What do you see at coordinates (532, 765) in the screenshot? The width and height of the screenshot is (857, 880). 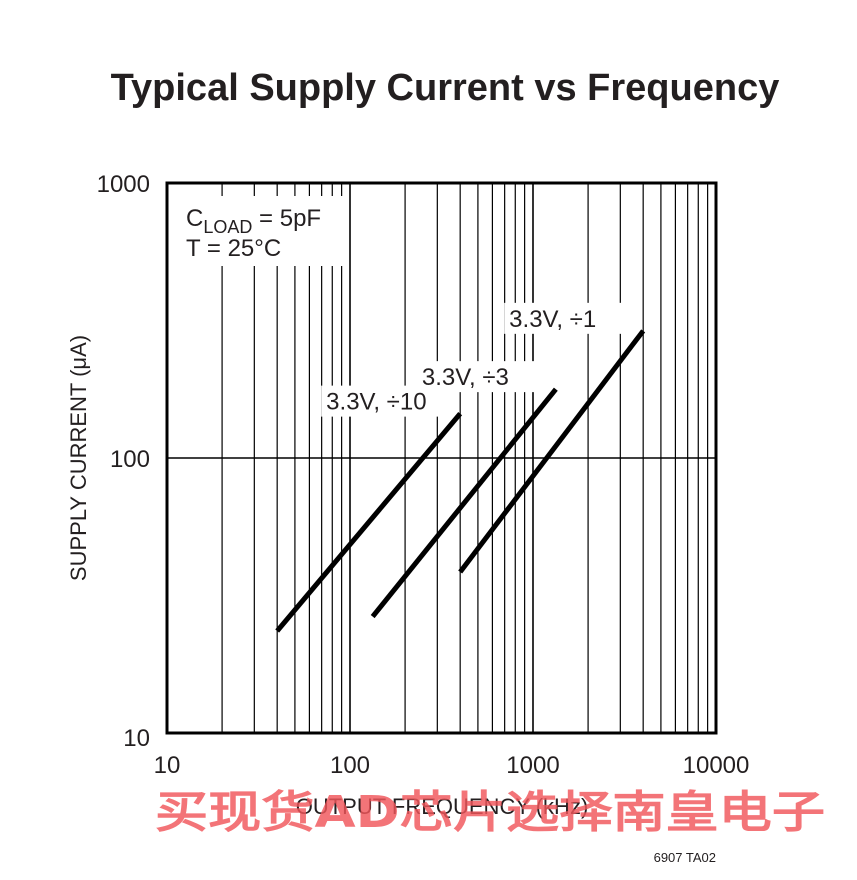 I see `x-tick-label: 1000` at bounding box center [532, 765].